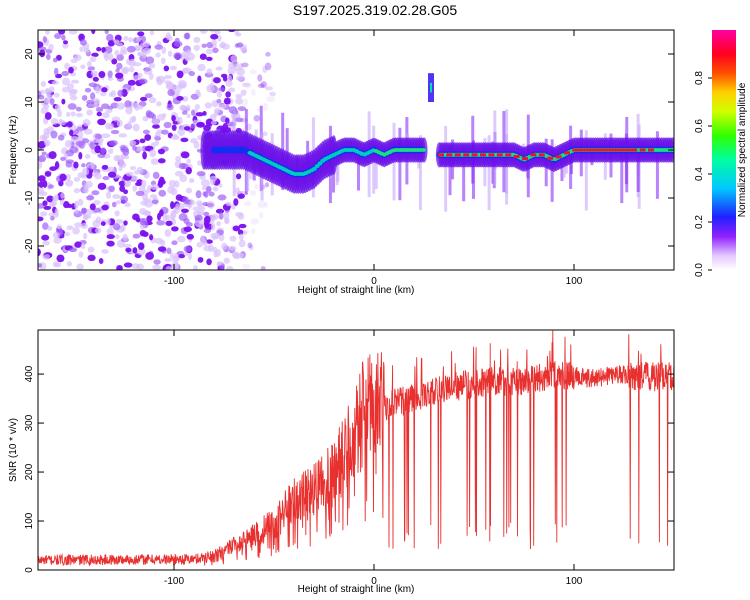 Image resolution: width=750 pixels, height=600 pixels. Describe the element at coordinates (29, 245) in the screenshot. I see `spec-ytick-label: -20` at that location.